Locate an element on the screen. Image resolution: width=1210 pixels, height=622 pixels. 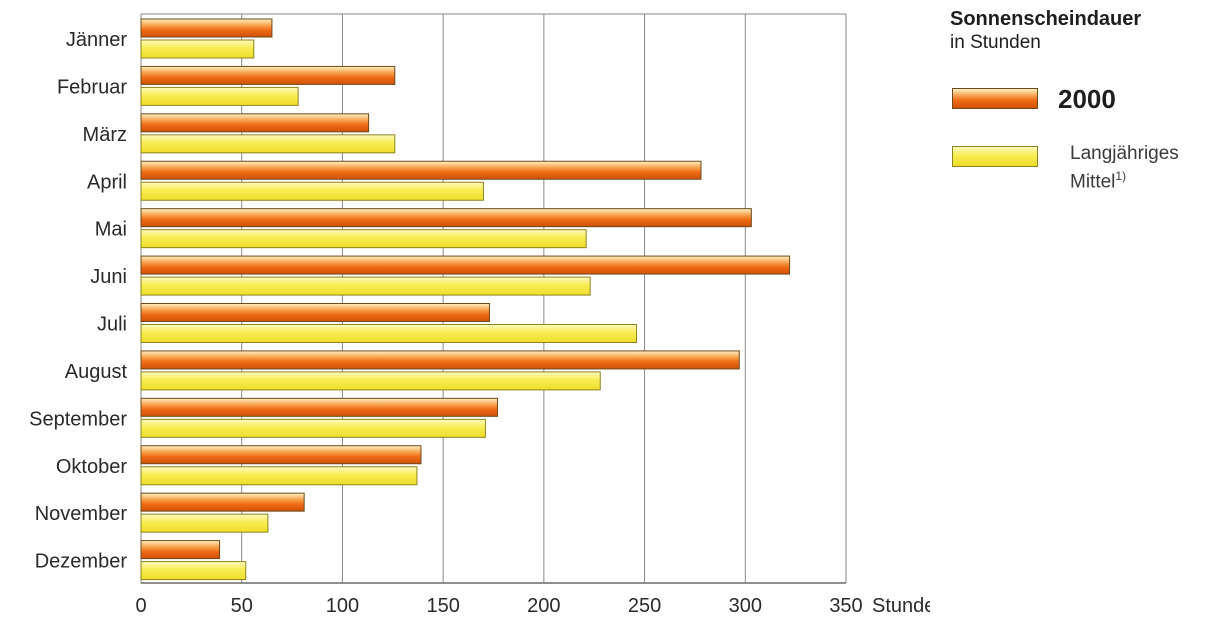
x-tick-labels: 0 50 100 150 200 250 300 350 is located at coordinates (498, 606).